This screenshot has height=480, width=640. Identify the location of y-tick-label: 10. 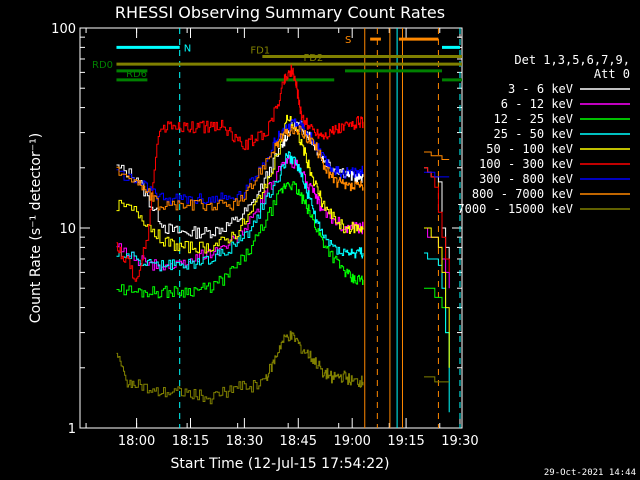
(67, 229).